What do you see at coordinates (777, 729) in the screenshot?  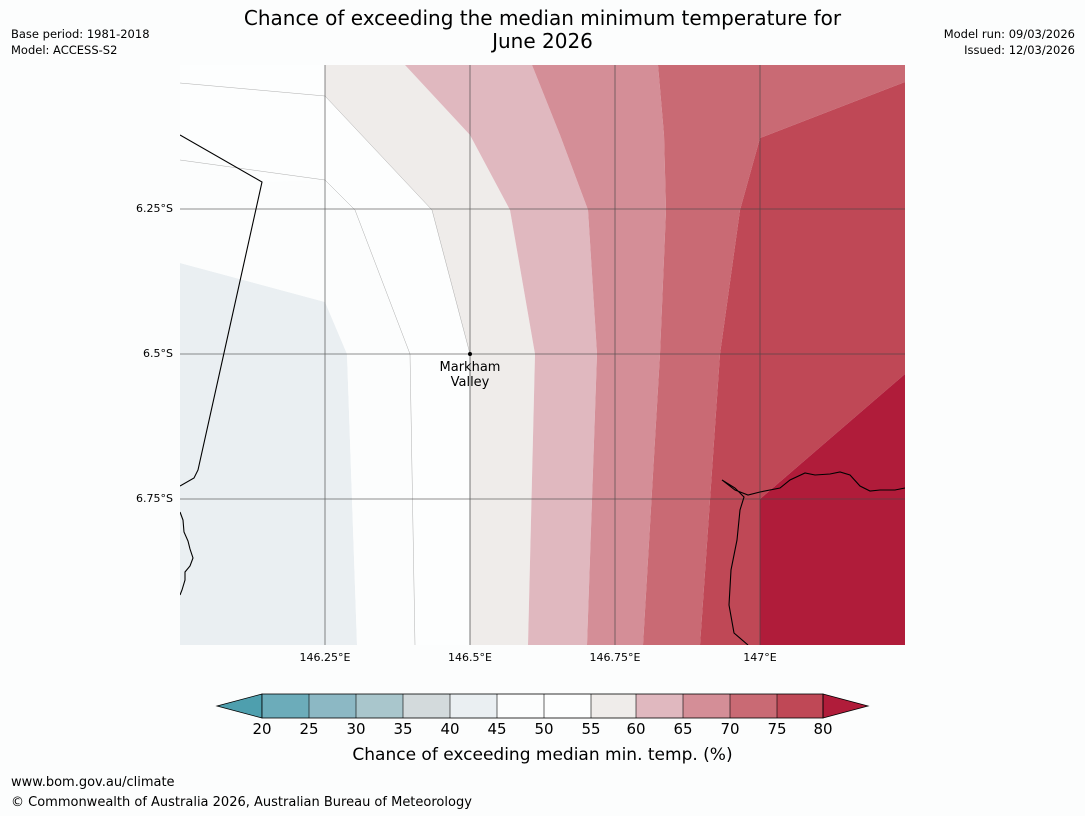 I see `colorbar-tick: 75` at bounding box center [777, 729].